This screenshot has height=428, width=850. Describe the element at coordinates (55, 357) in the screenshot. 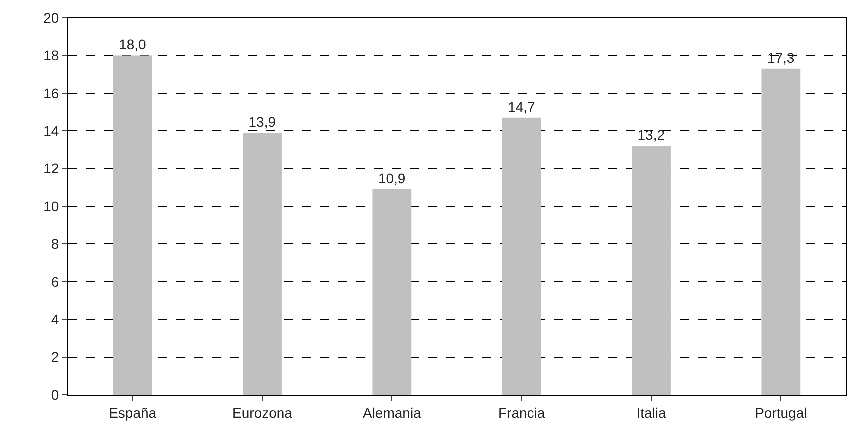

I see `y-tick-label: 2` at that location.